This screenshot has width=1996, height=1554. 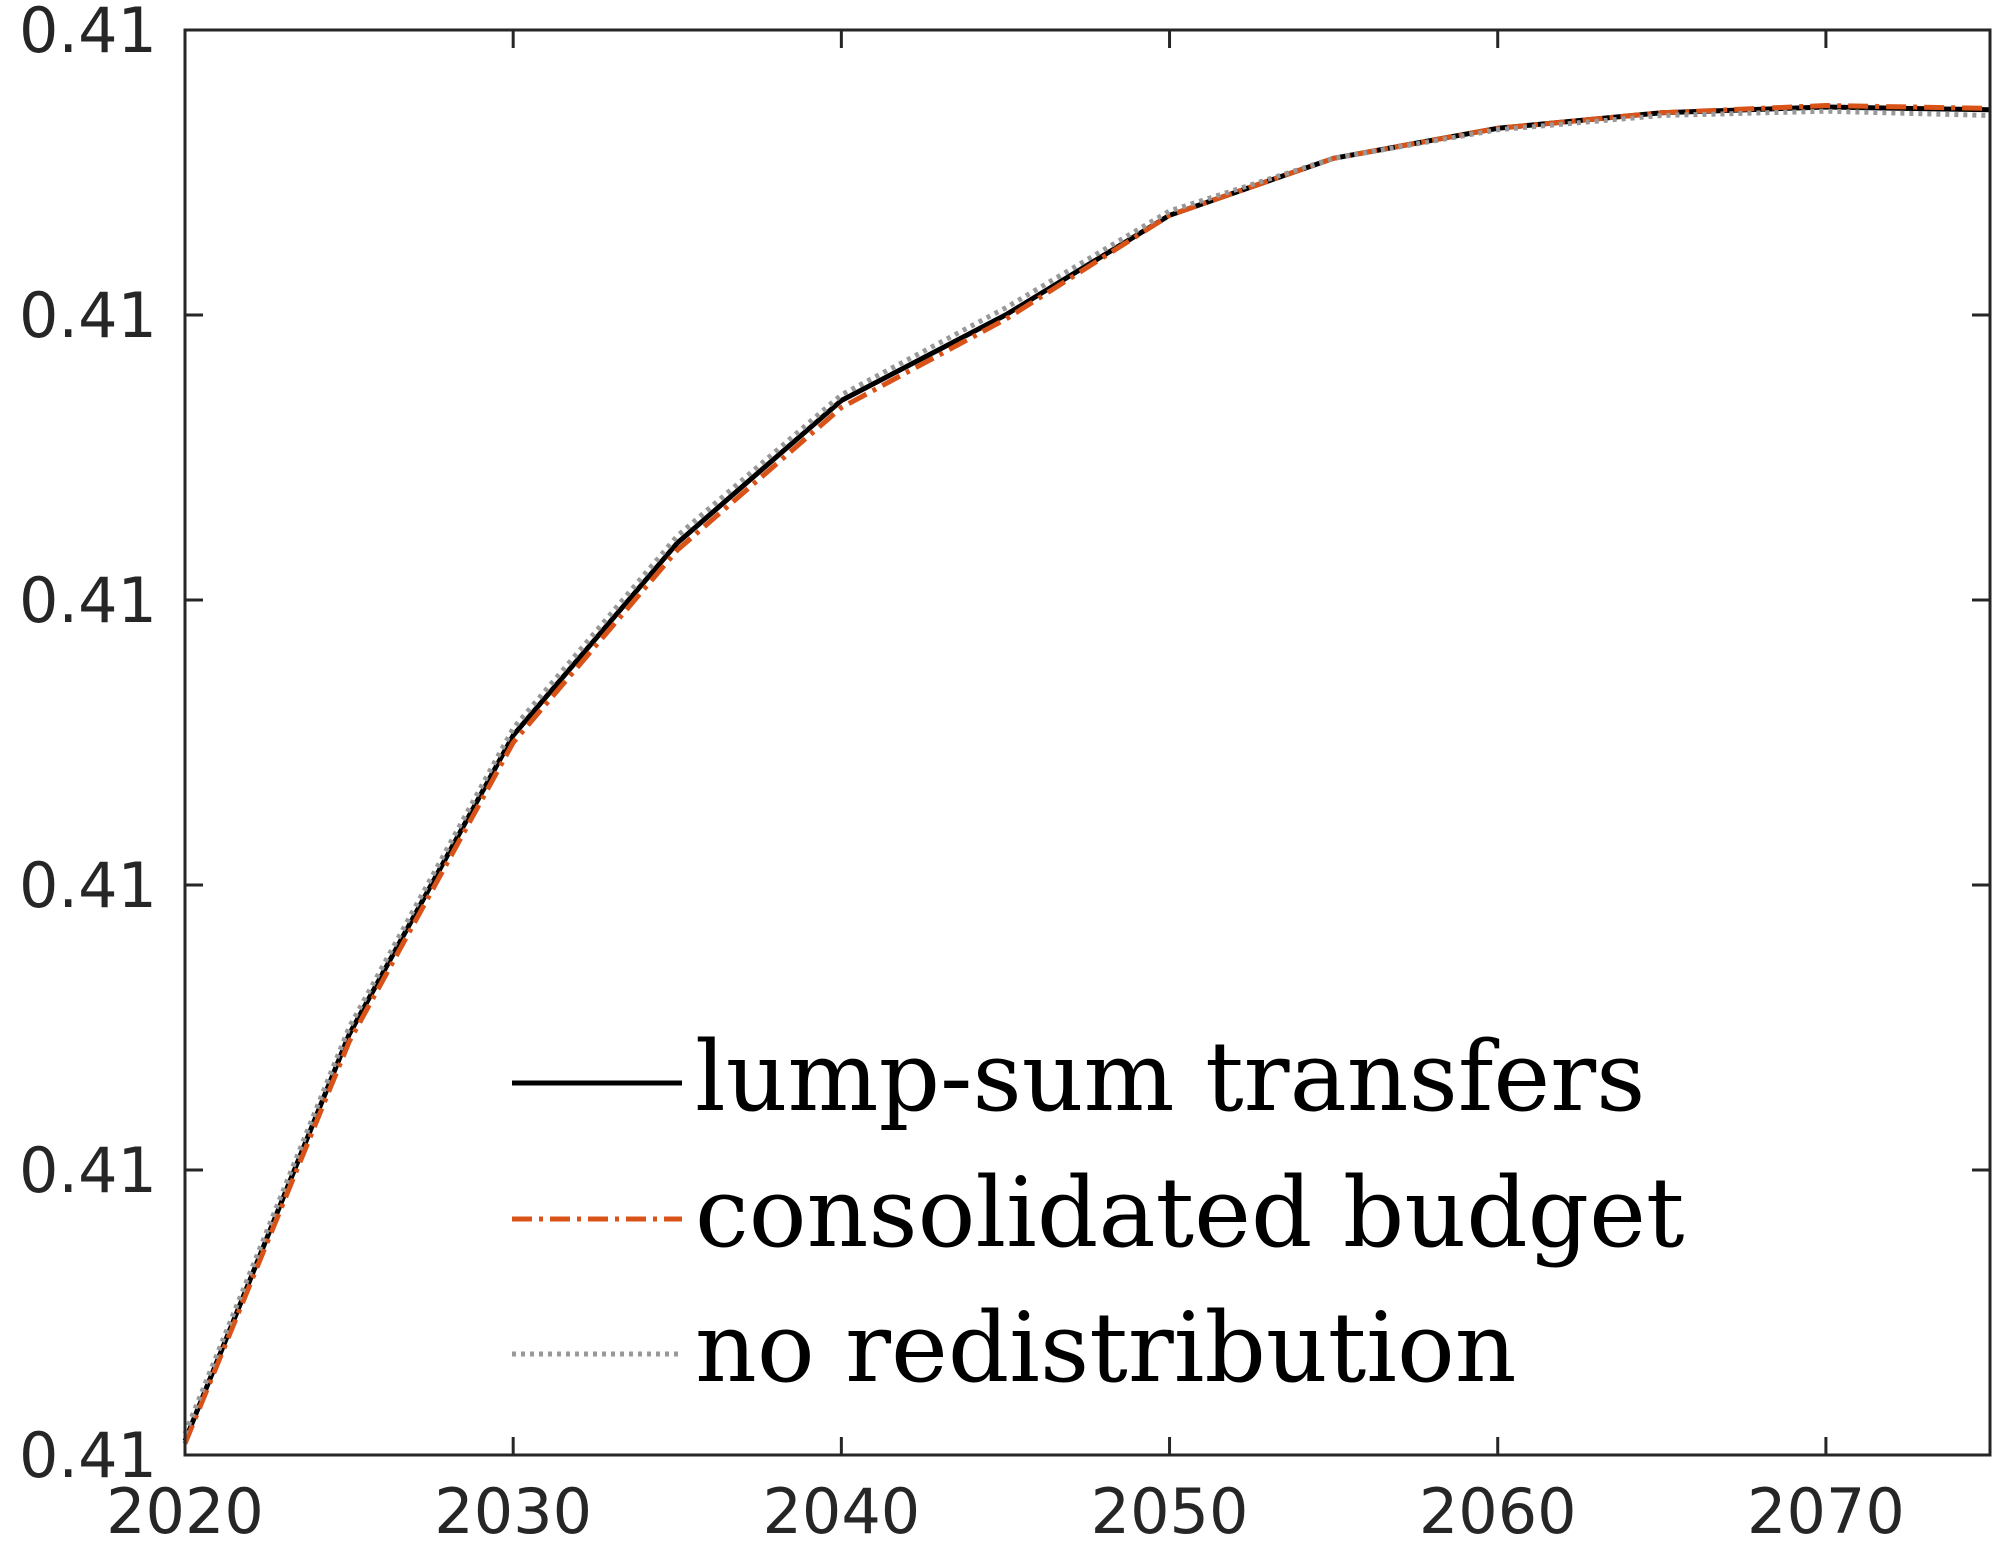 I want to click on legend-label-no-redistribution: no redistribution, so click(x=1106, y=1348).